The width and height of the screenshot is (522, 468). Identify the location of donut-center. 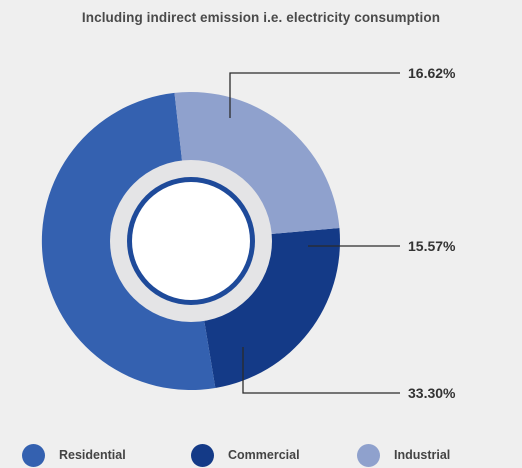
(191, 241).